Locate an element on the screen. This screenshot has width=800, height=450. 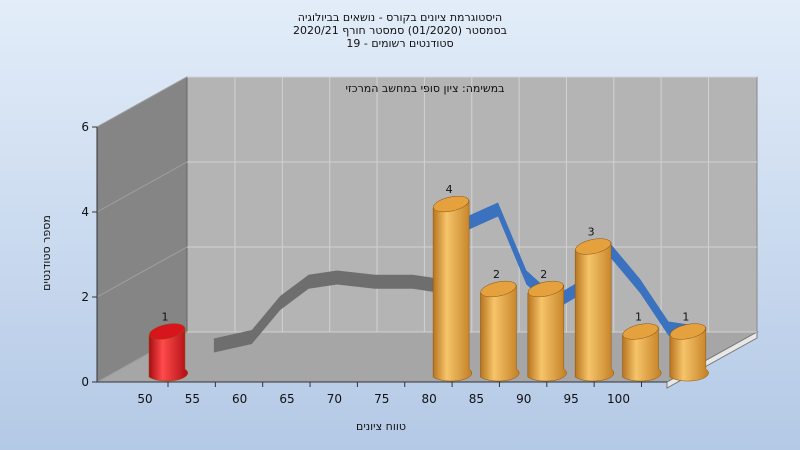
chart-title-line: בסמסטר (01/2020) סמסטר חורף 2020/21 is located at coordinates (400, 30).